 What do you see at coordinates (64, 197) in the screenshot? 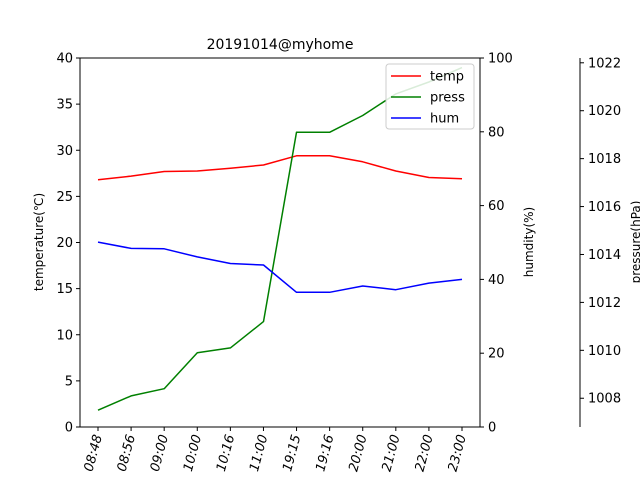
I see `temperature-tick-label: 25` at bounding box center [64, 197].